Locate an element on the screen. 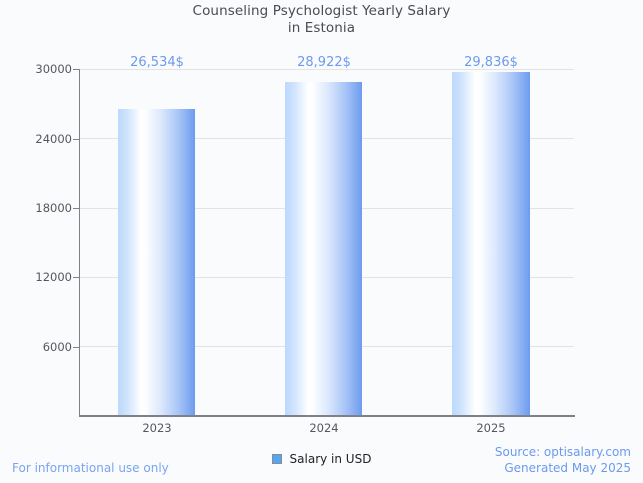 The height and width of the screenshot is (483, 643). bar-2025 is located at coordinates (491, 243).